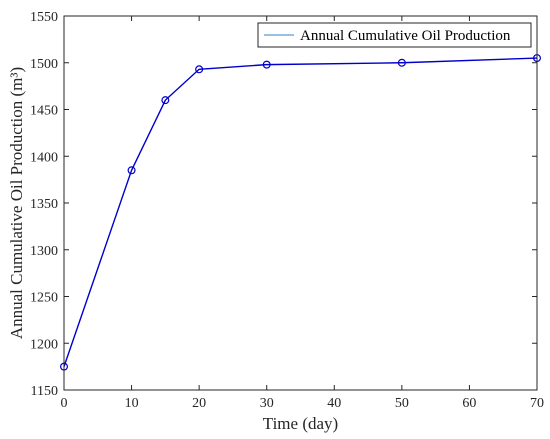  What do you see at coordinates (199, 403) in the screenshot?
I see `x-tick-label: 20` at bounding box center [199, 403].